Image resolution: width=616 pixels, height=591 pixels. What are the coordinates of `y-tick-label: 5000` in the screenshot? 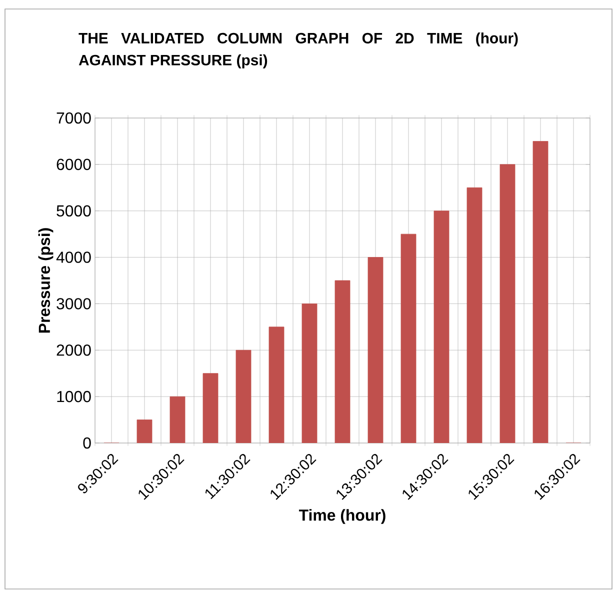 It's located at (73, 210).